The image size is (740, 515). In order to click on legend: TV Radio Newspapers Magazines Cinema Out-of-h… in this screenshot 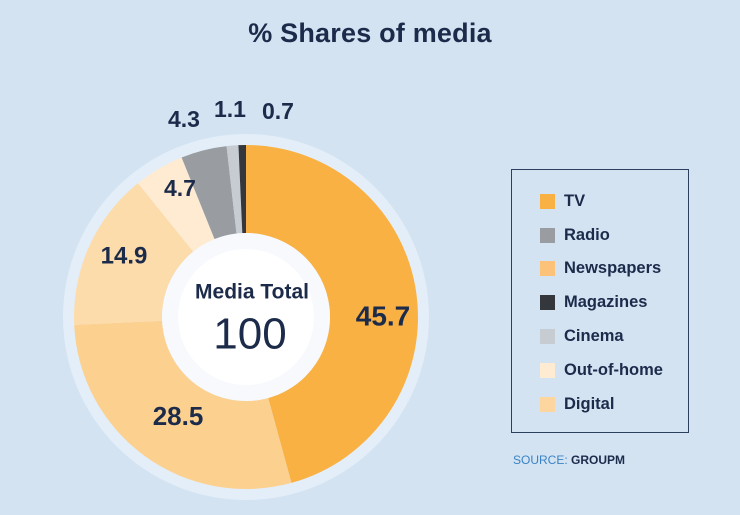, I will do `click(600, 301)`.